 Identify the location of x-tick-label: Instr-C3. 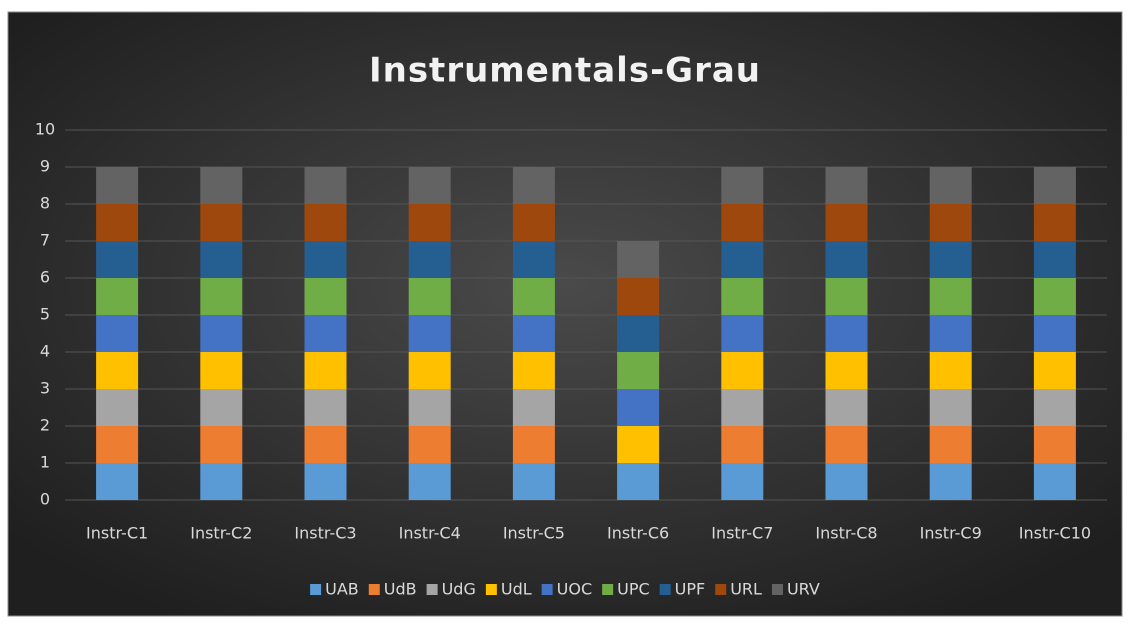
(325, 533).